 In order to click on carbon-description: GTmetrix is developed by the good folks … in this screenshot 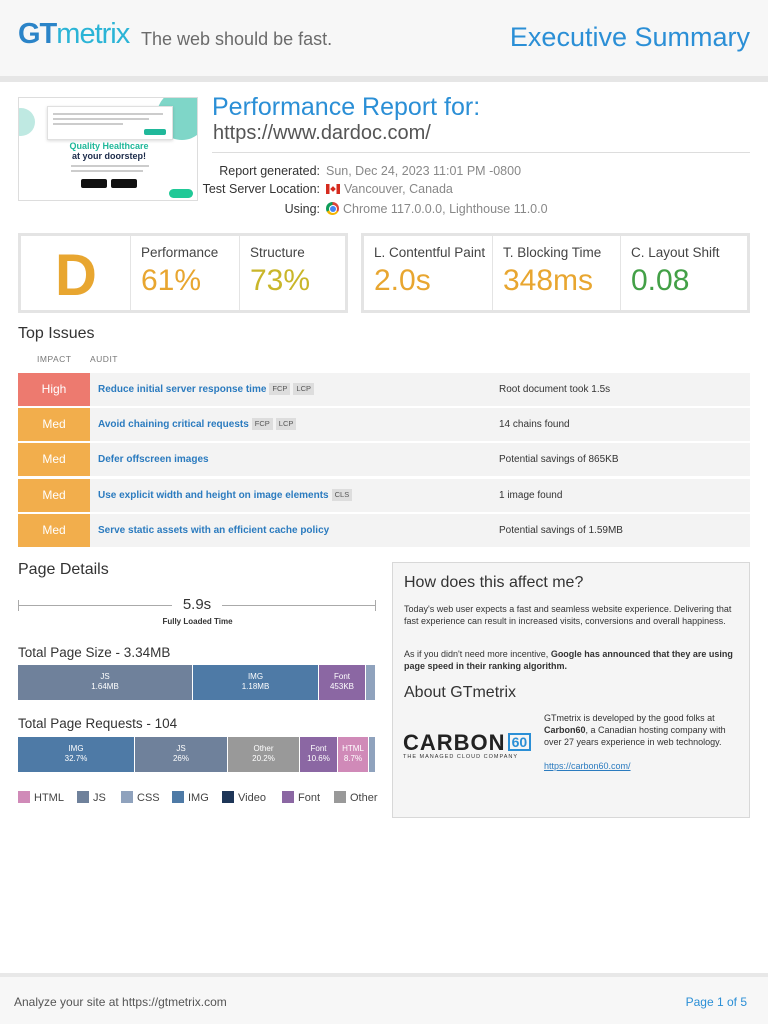, I will do `click(643, 730)`.